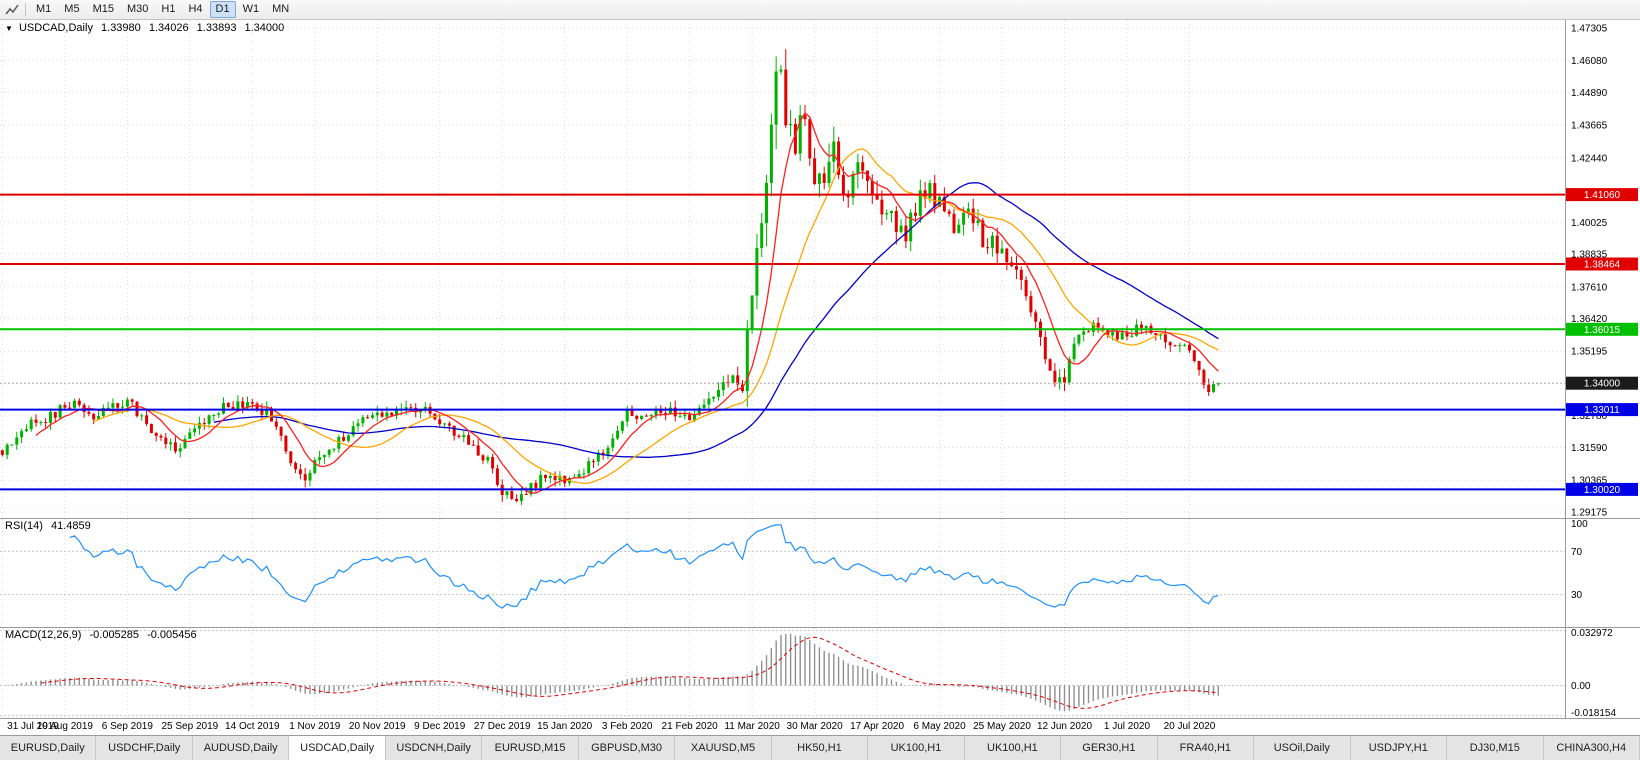 The image size is (1640, 760). What do you see at coordinates (25, 9) in the screenshot?
I see `toolbar-divider` at bounding box center [25, 9].